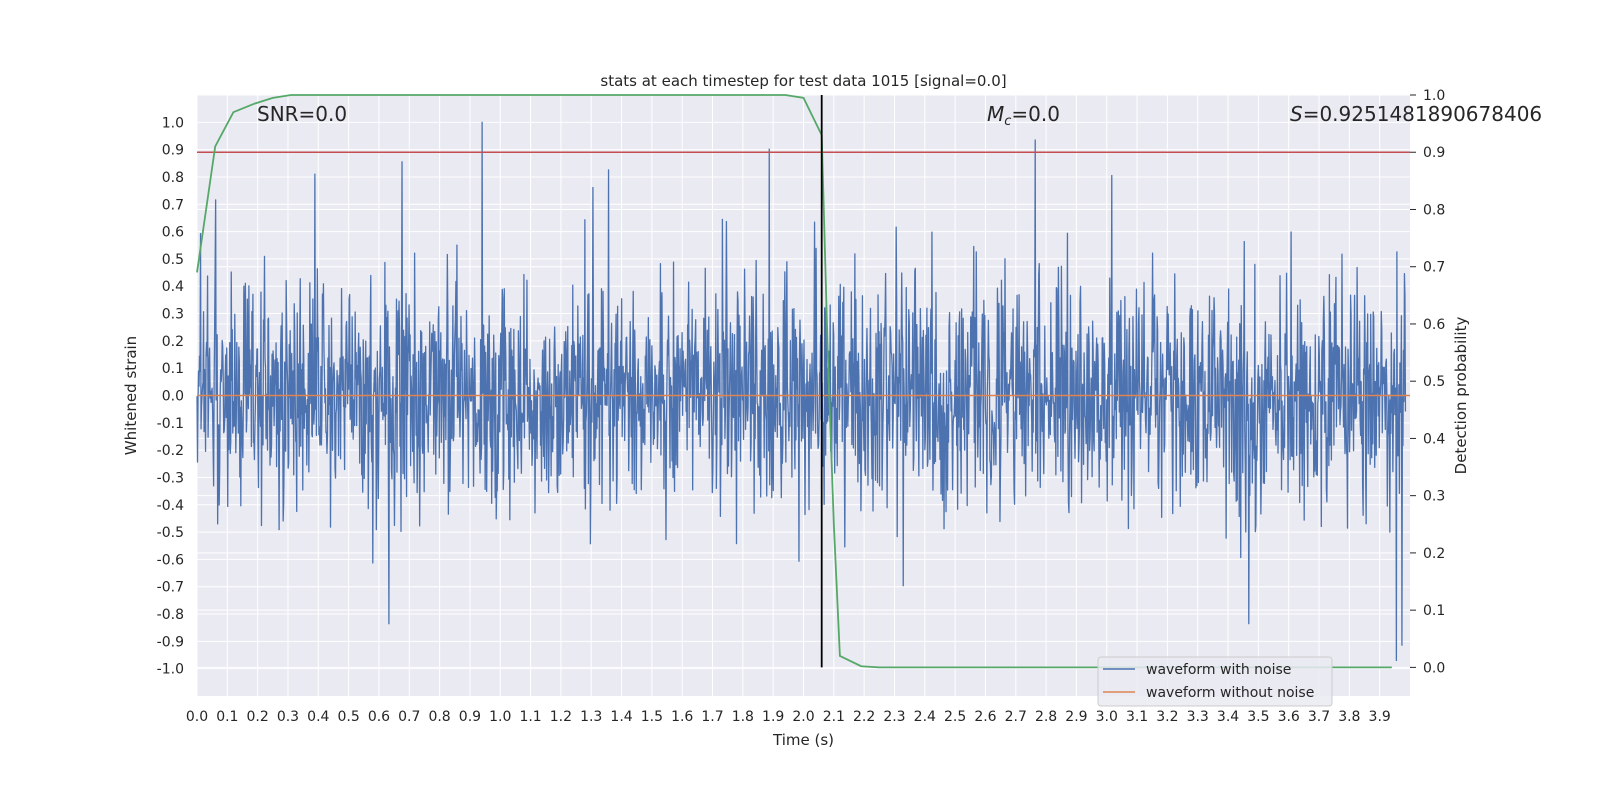  I want to click on x-tick-label: 1.0, so click(500, 717).